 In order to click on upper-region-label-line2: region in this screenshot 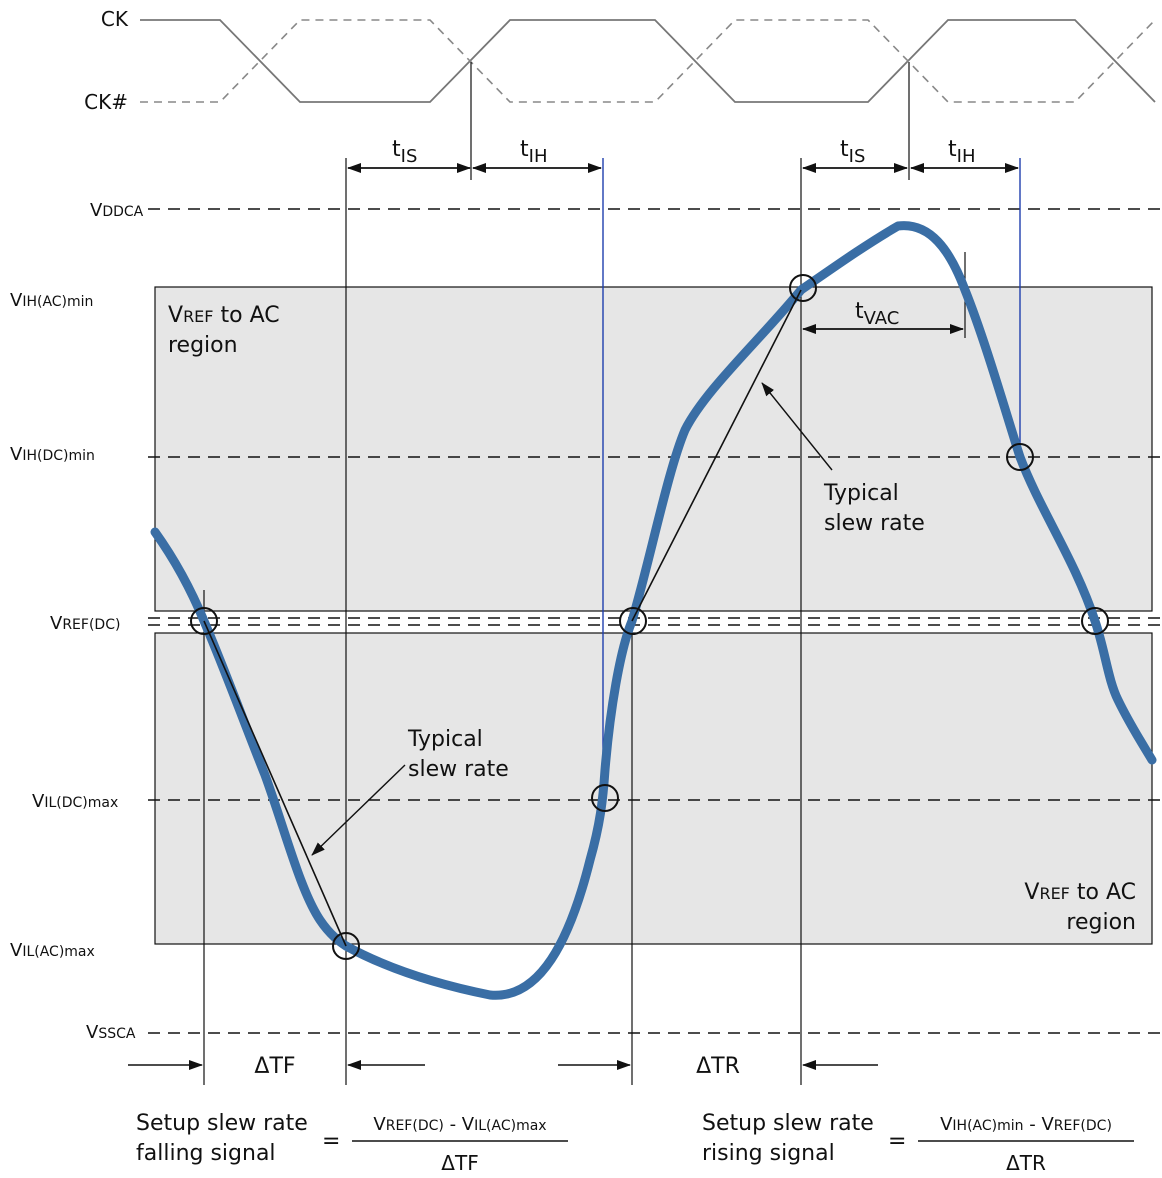, I will do `click(203, 345)`.